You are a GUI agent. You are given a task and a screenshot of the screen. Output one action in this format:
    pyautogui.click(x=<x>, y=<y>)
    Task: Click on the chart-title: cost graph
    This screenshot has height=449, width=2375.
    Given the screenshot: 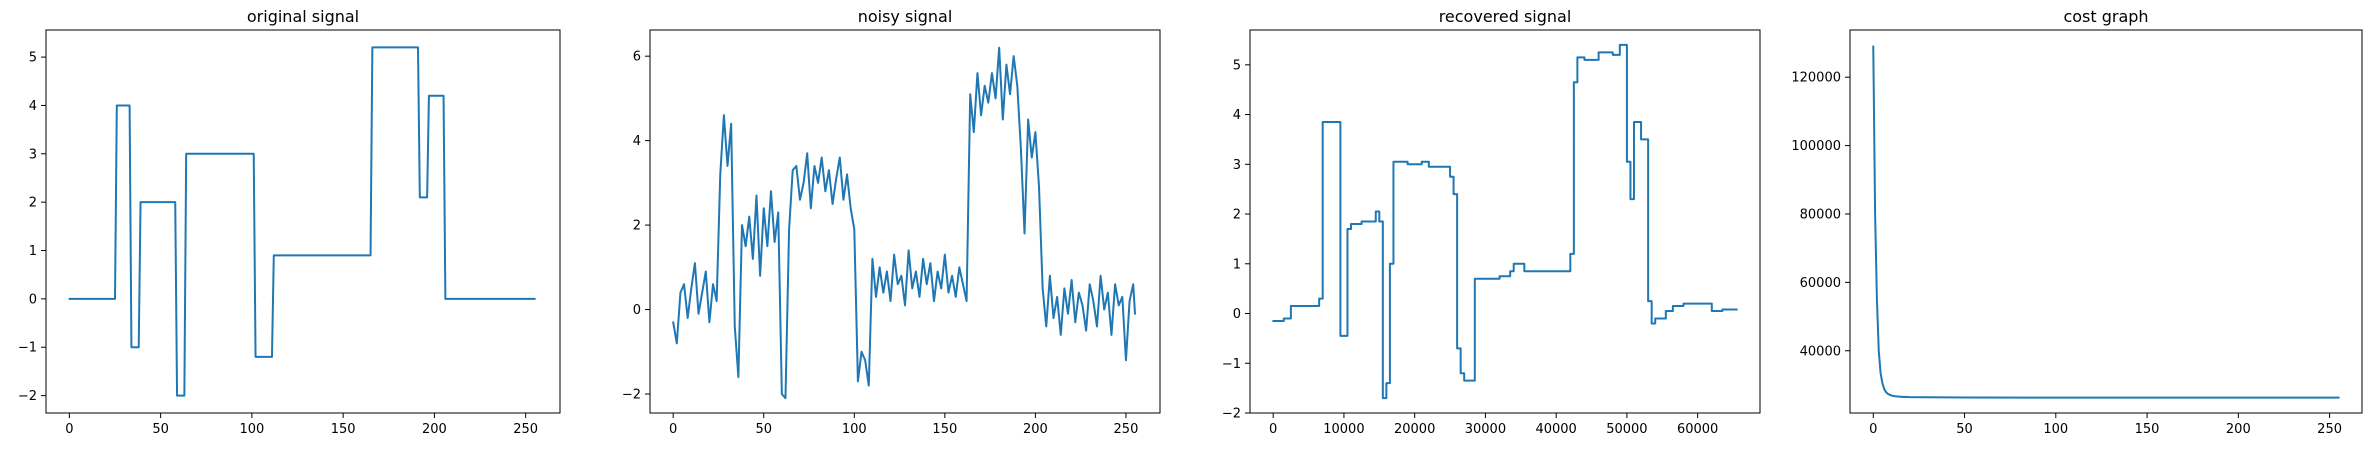 What is the action you would take?
    pyautogui.click(x=2105, y=16)
    